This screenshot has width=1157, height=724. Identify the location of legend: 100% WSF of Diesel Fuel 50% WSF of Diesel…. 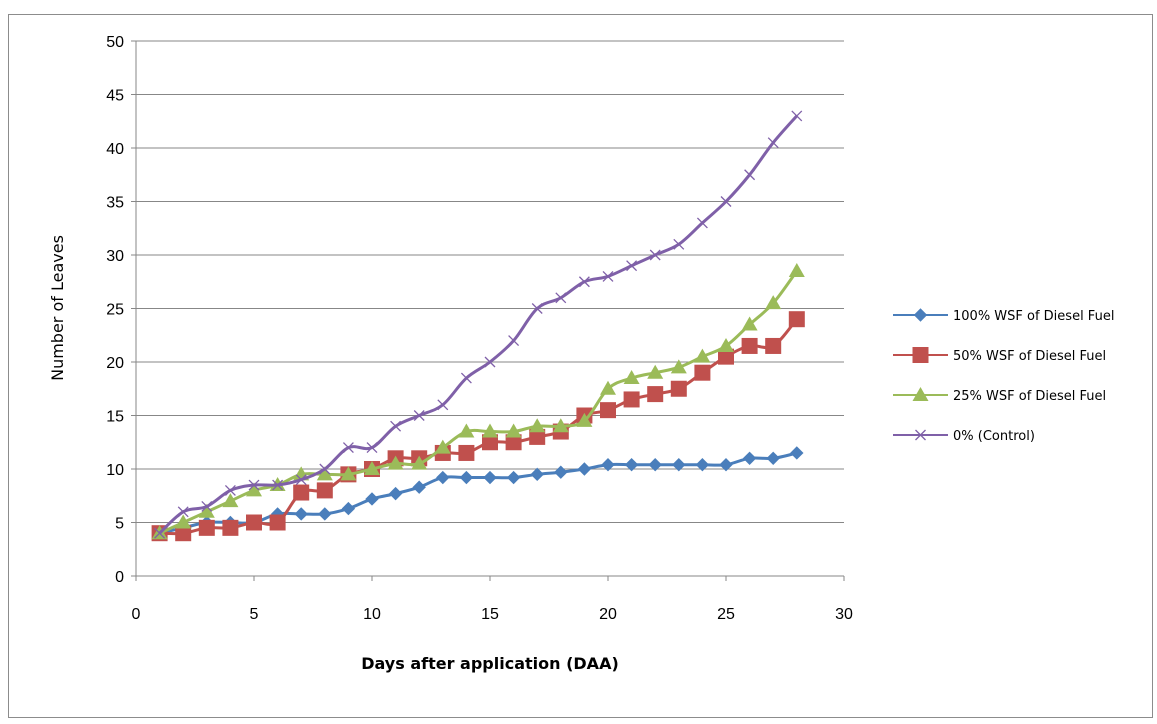
(1003, 376).